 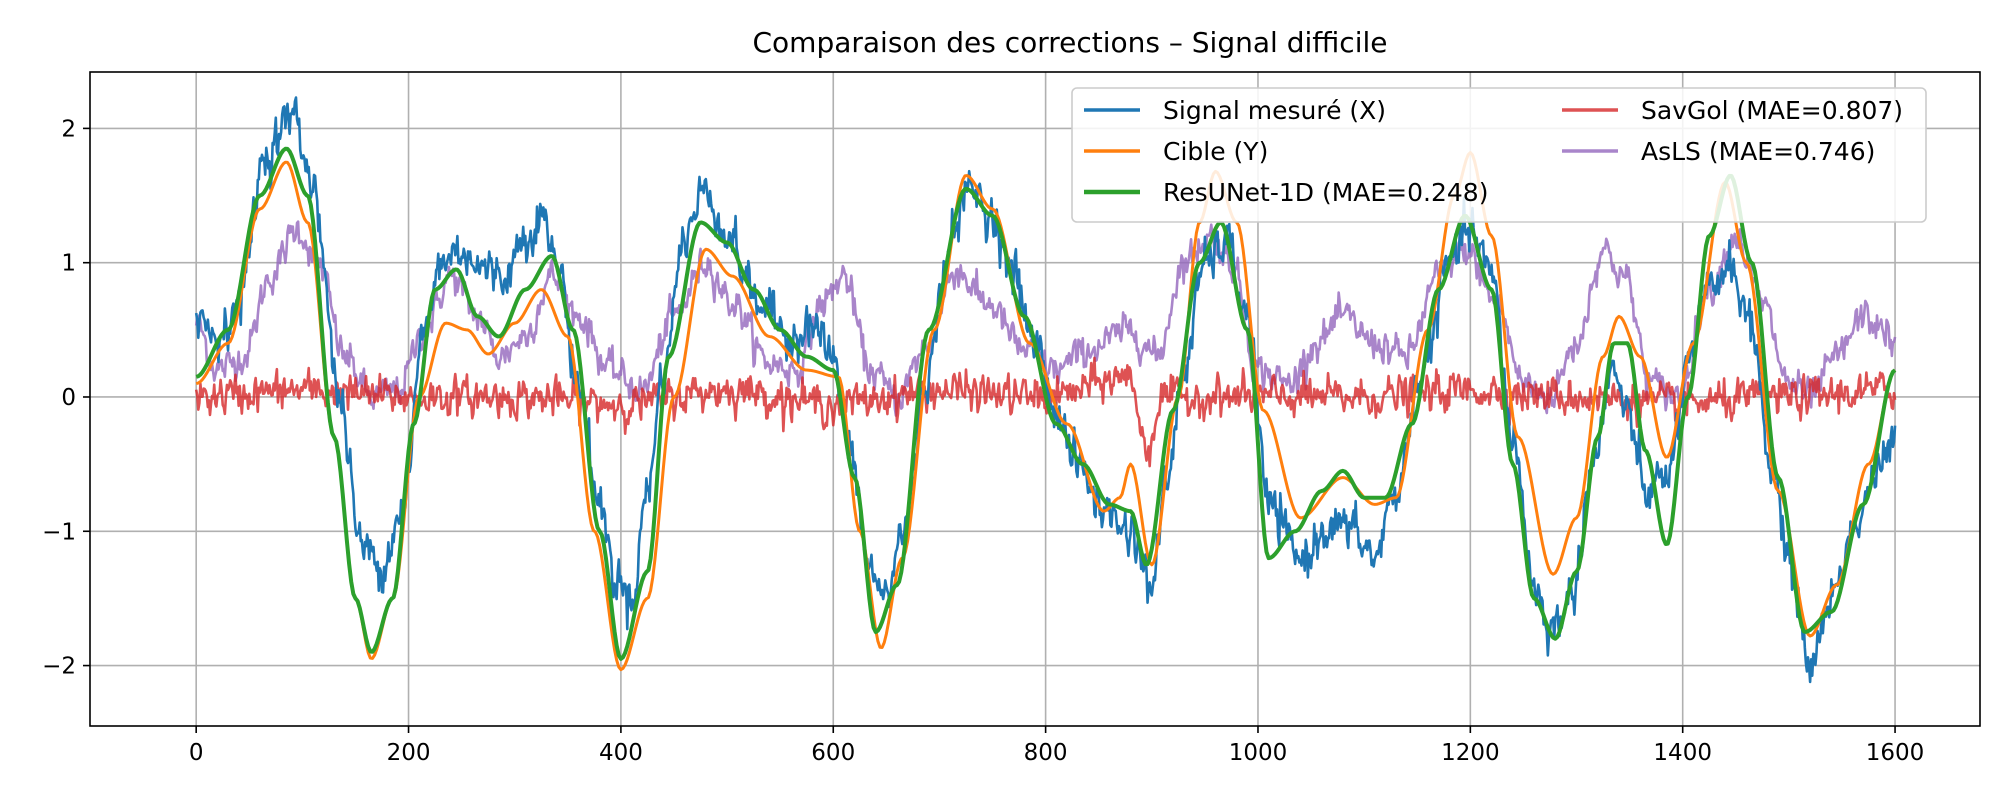 I want to click on x-tick-label: 0, so click(x=196, y=753).